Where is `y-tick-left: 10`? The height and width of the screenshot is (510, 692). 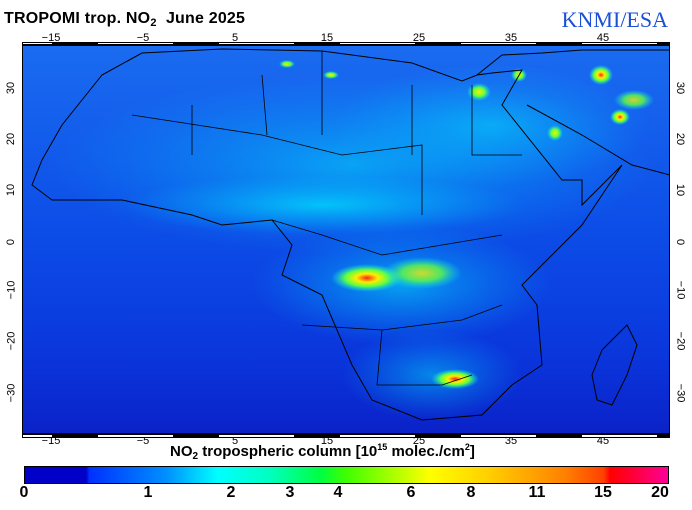 y-tick-left: 10 is located at coordinates (11, 190).